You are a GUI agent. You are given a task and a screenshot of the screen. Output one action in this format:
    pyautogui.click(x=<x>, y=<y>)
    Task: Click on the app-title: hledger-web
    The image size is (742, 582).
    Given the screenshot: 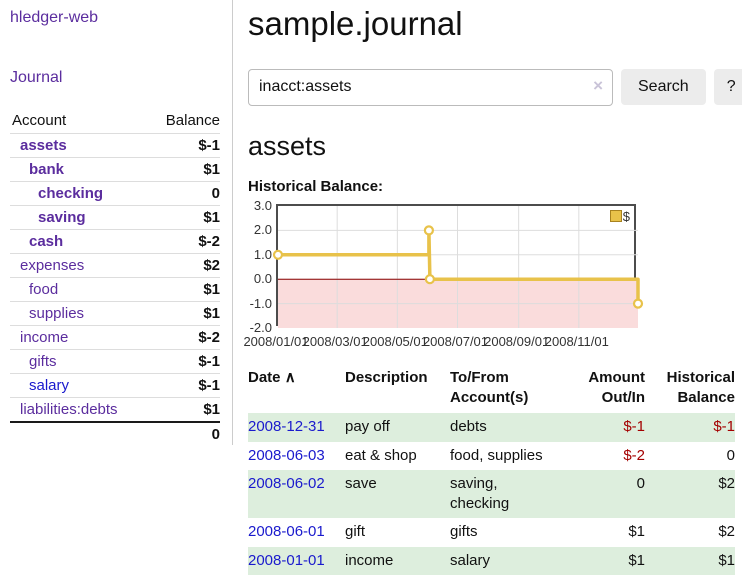 What is the action you would take?
    pyautogui.click(x=54, y=17)
    